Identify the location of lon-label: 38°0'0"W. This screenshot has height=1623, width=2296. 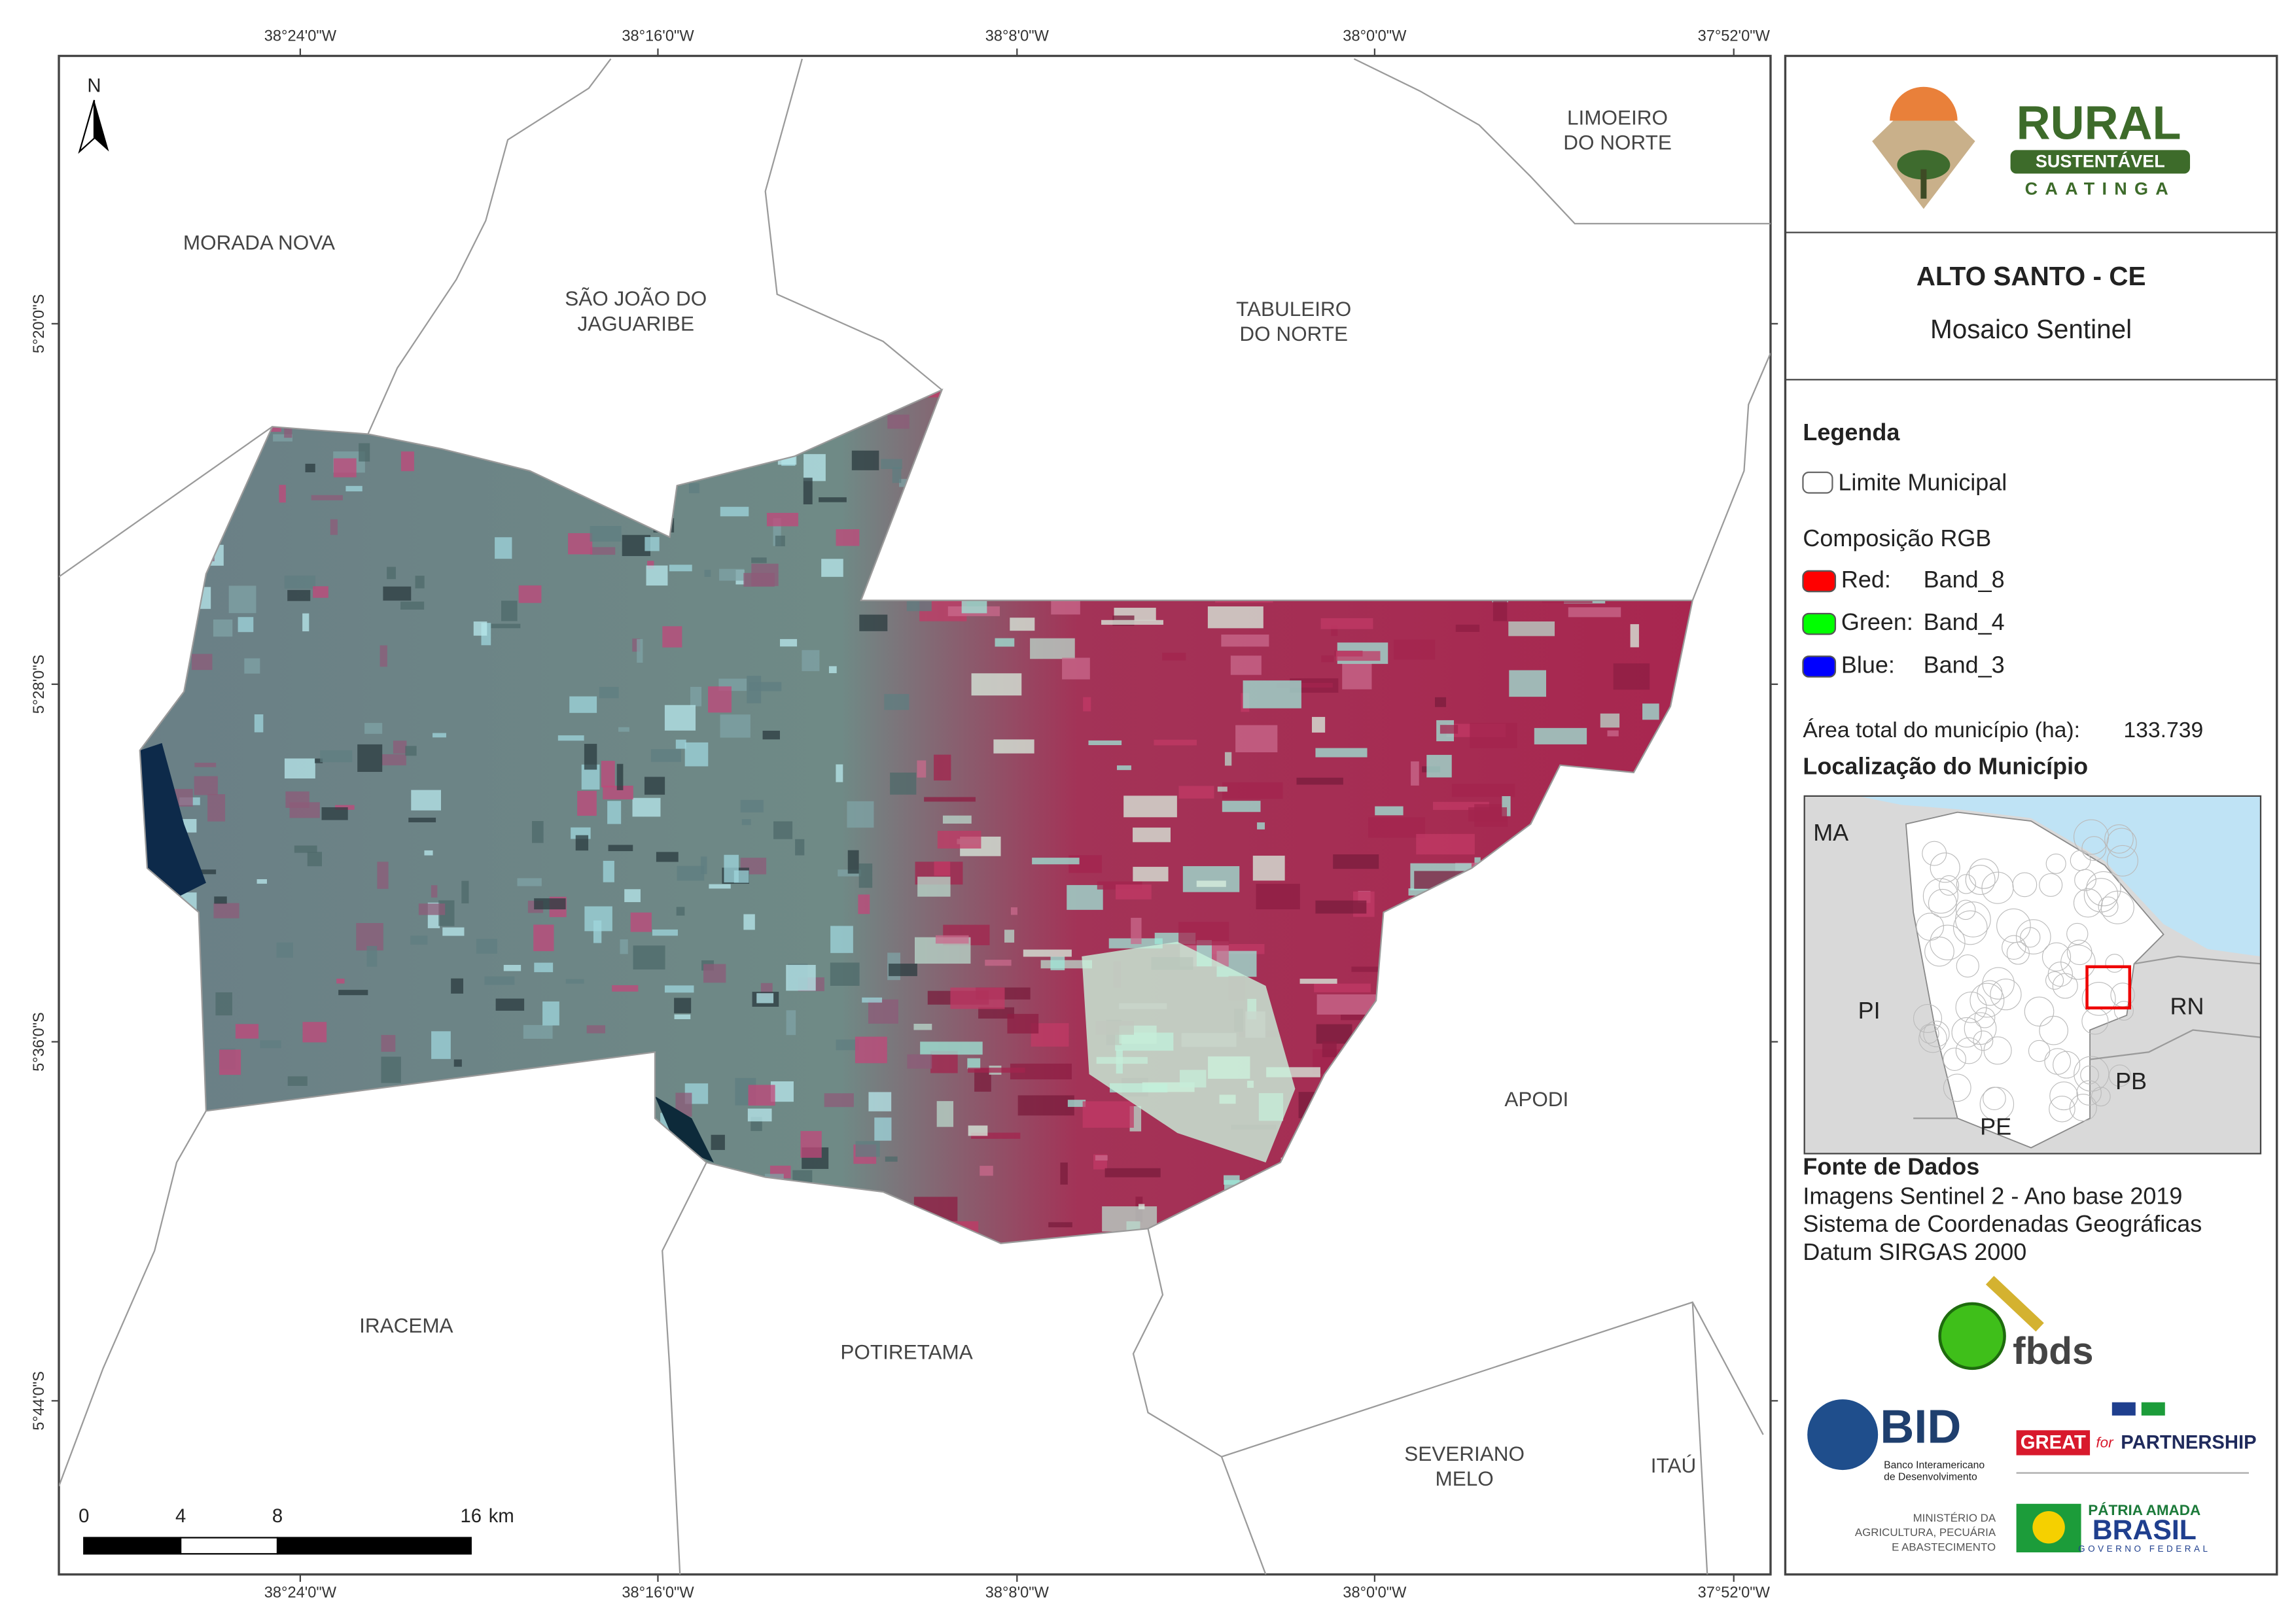
(1375, 35).